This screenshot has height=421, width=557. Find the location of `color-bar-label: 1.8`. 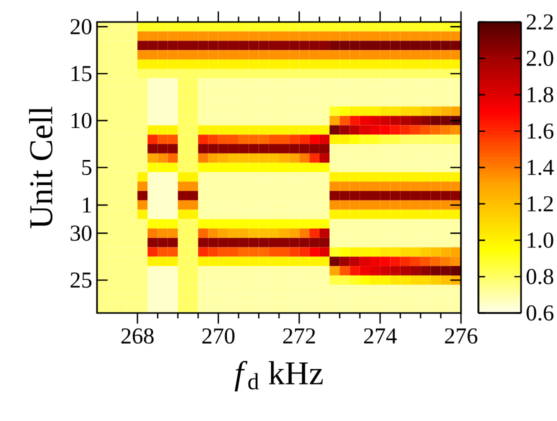

color-bar-label: 1.8 is located at coordinates (541, 94).